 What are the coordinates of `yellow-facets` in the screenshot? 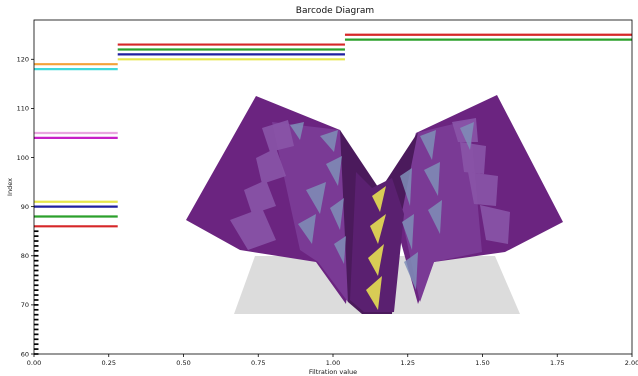 It's located at (376, 248).